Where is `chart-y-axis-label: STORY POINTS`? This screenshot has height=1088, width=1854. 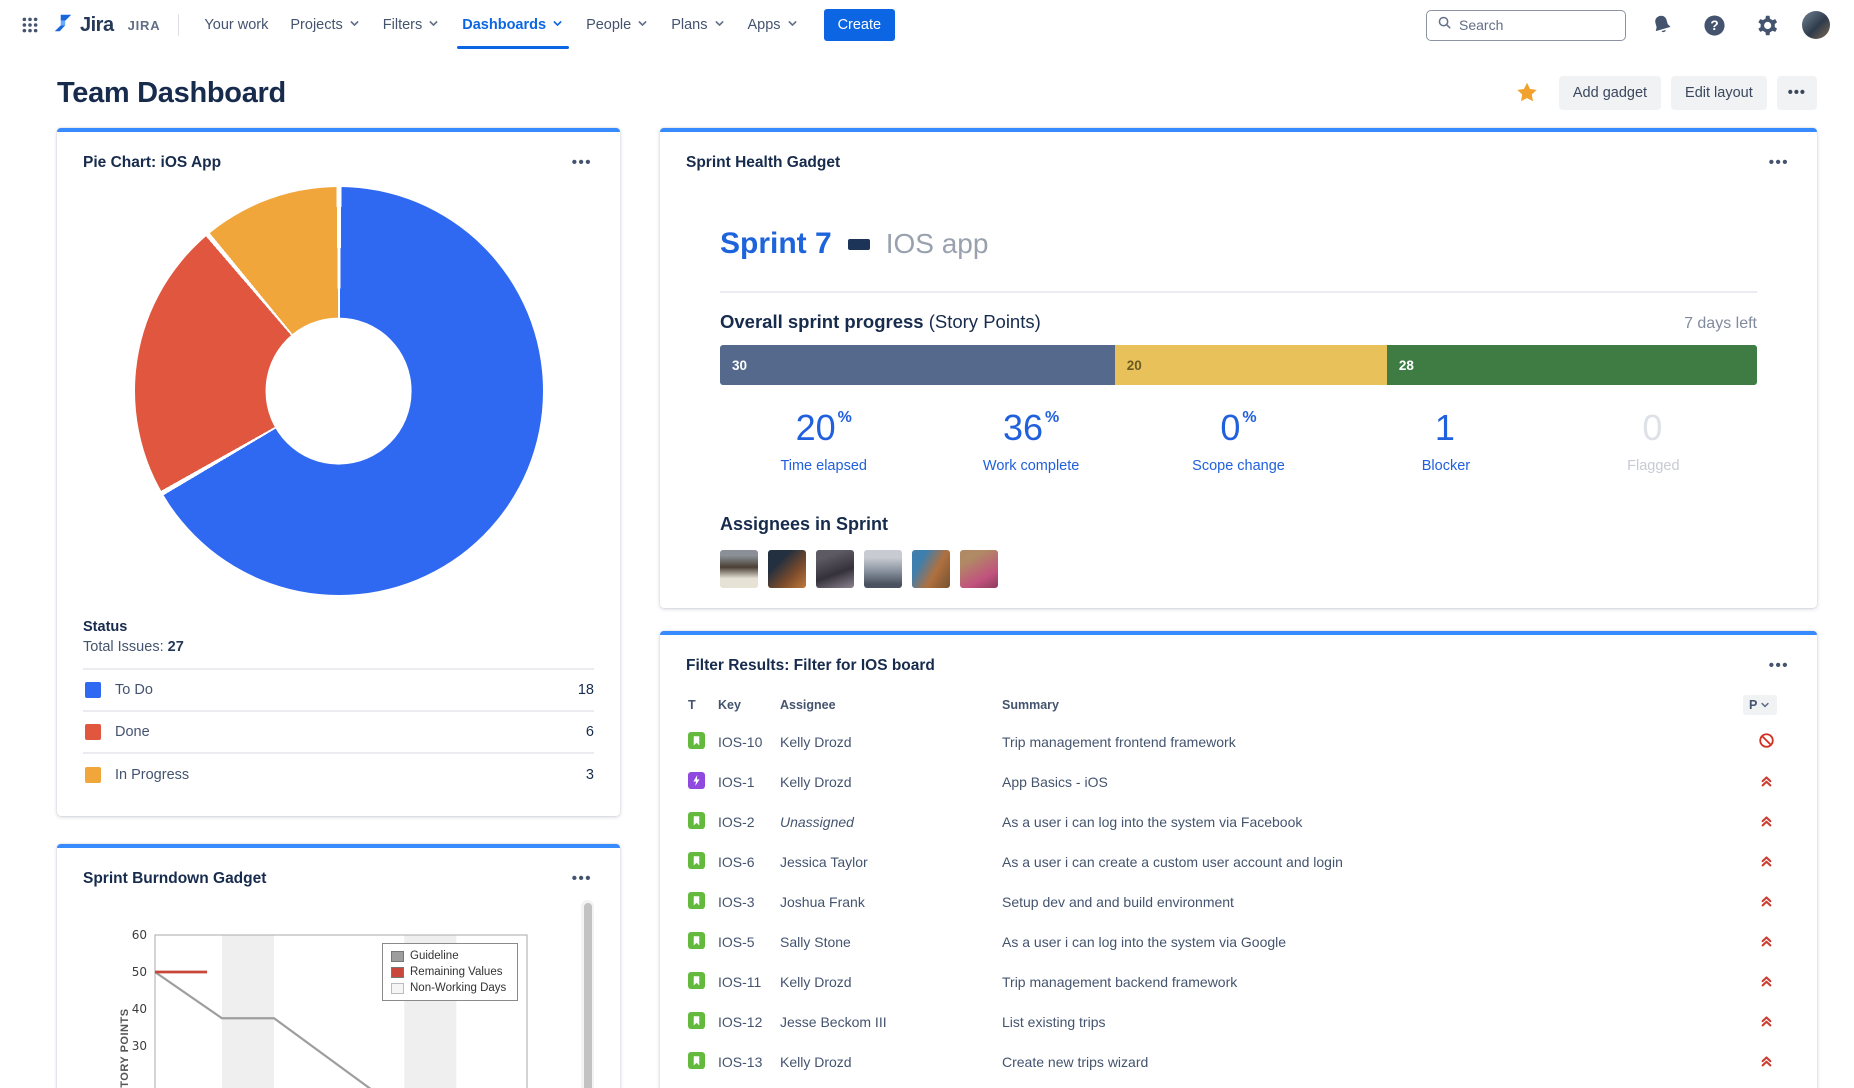
chart-y-axis-label: STORY POINTS is located at coordinates (125, 1048).